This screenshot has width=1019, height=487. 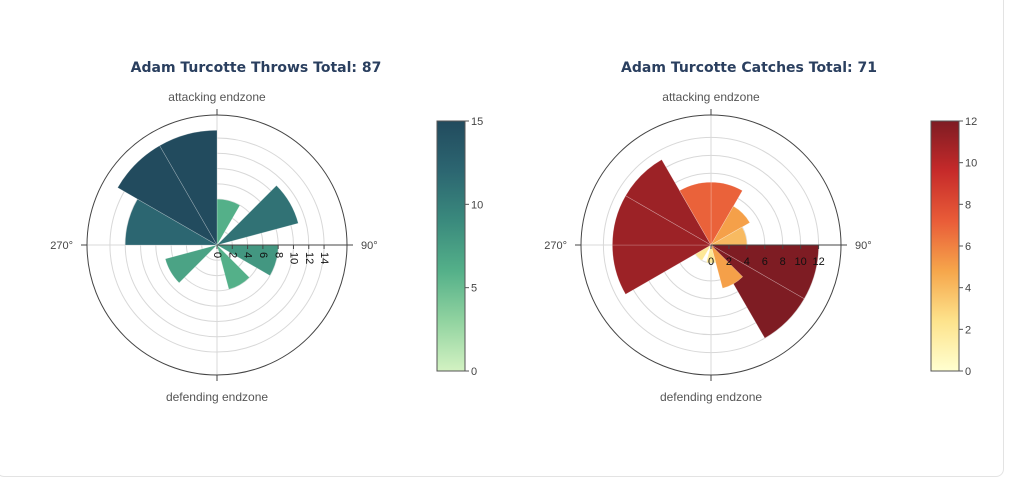 I want to click on catches-attacking-label: attacking endzone, so click(x=711, y=97).